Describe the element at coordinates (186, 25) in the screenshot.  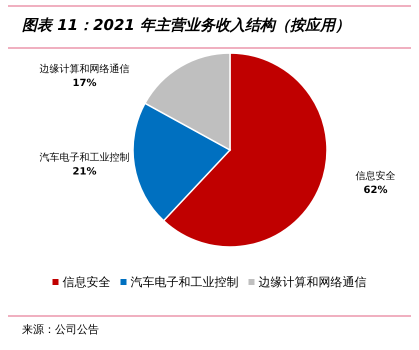
I see `chart-title: 图表 11：2021 年主营业务收入结构（按应用）` at that location.